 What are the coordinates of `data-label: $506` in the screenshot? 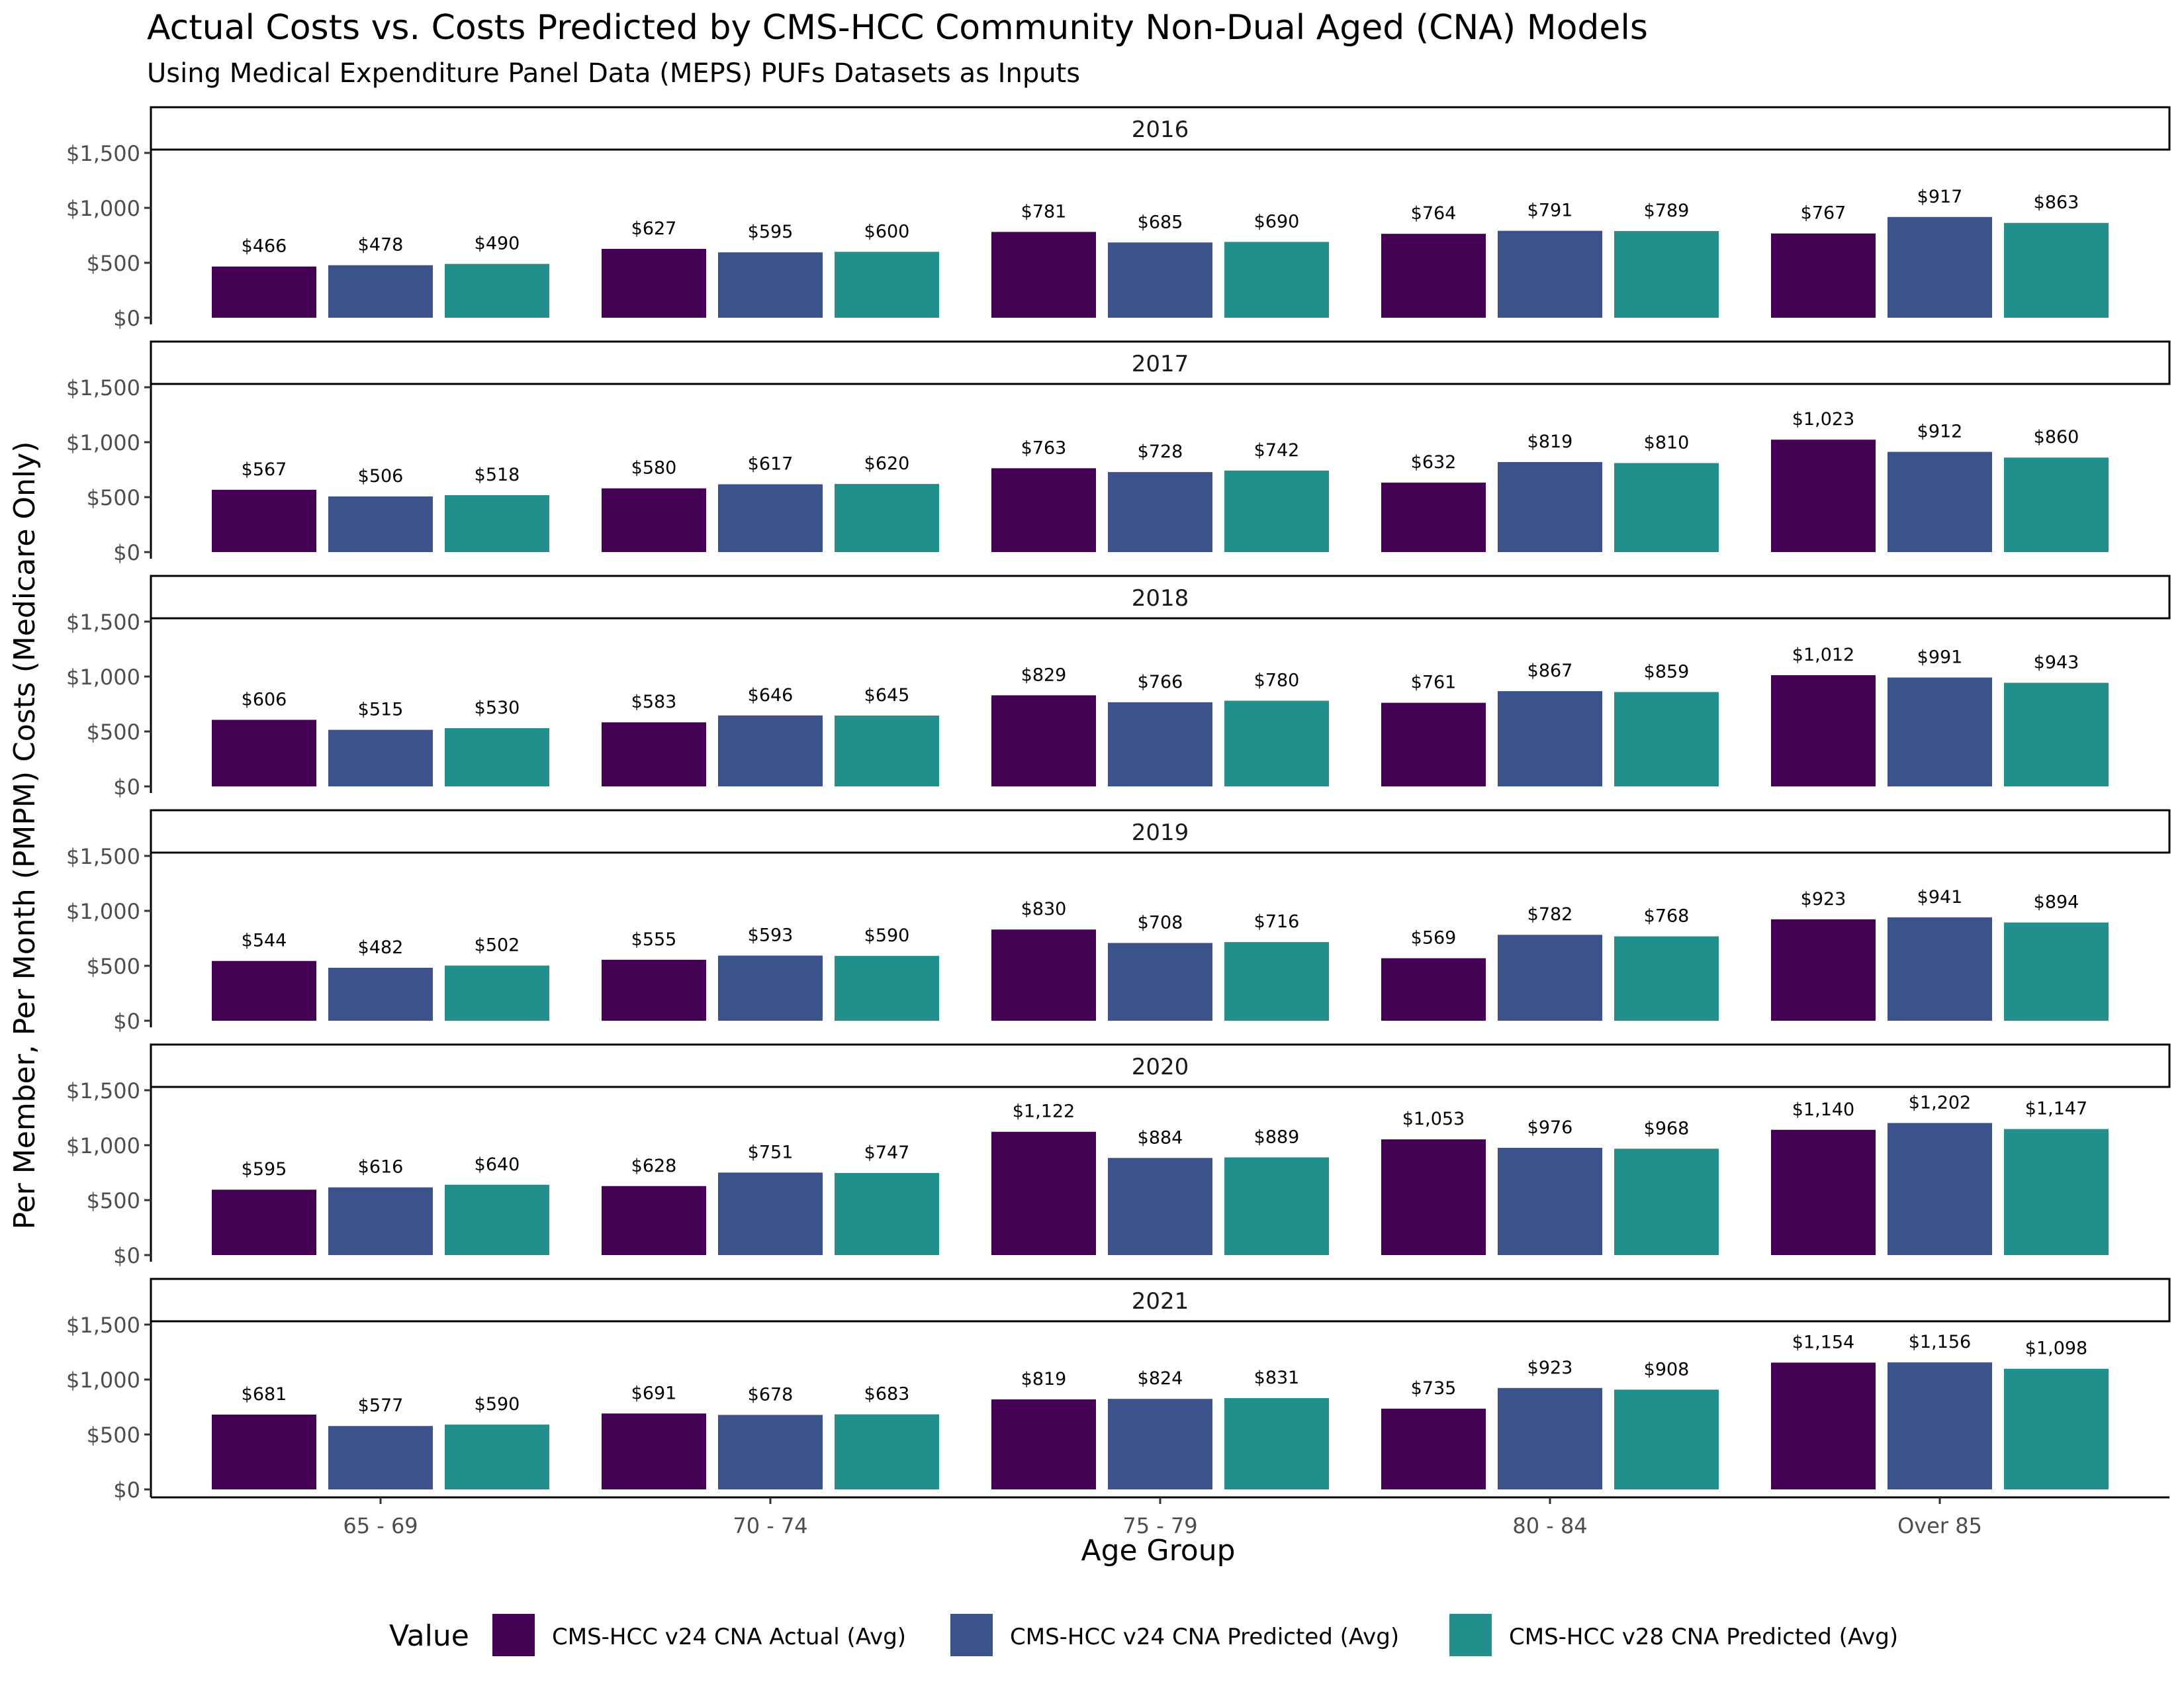 It's located at (381, 476).